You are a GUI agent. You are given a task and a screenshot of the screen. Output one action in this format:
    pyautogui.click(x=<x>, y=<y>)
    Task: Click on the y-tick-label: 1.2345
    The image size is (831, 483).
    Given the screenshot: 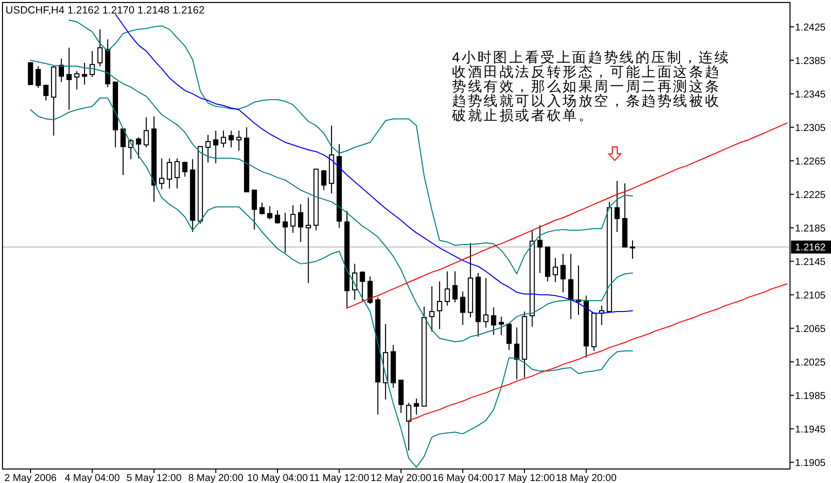 What is the action you would take?
    pyautogui.click(x=810, y=94)
    